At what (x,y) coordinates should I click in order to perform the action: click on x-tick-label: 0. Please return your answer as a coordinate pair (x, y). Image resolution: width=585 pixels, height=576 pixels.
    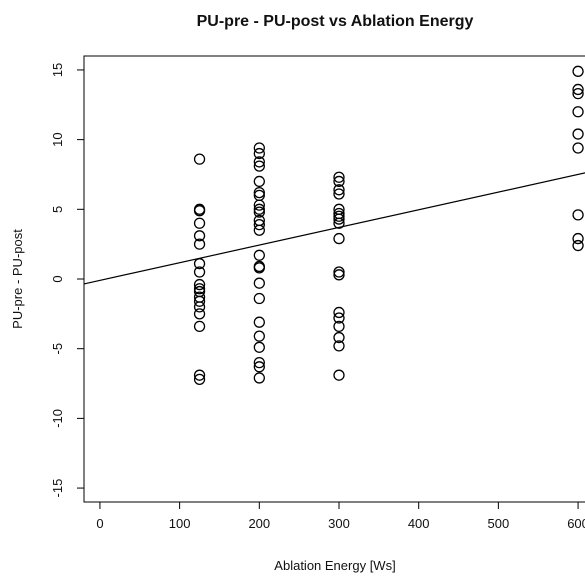
    Looking at the image, I should click on (99, 523).